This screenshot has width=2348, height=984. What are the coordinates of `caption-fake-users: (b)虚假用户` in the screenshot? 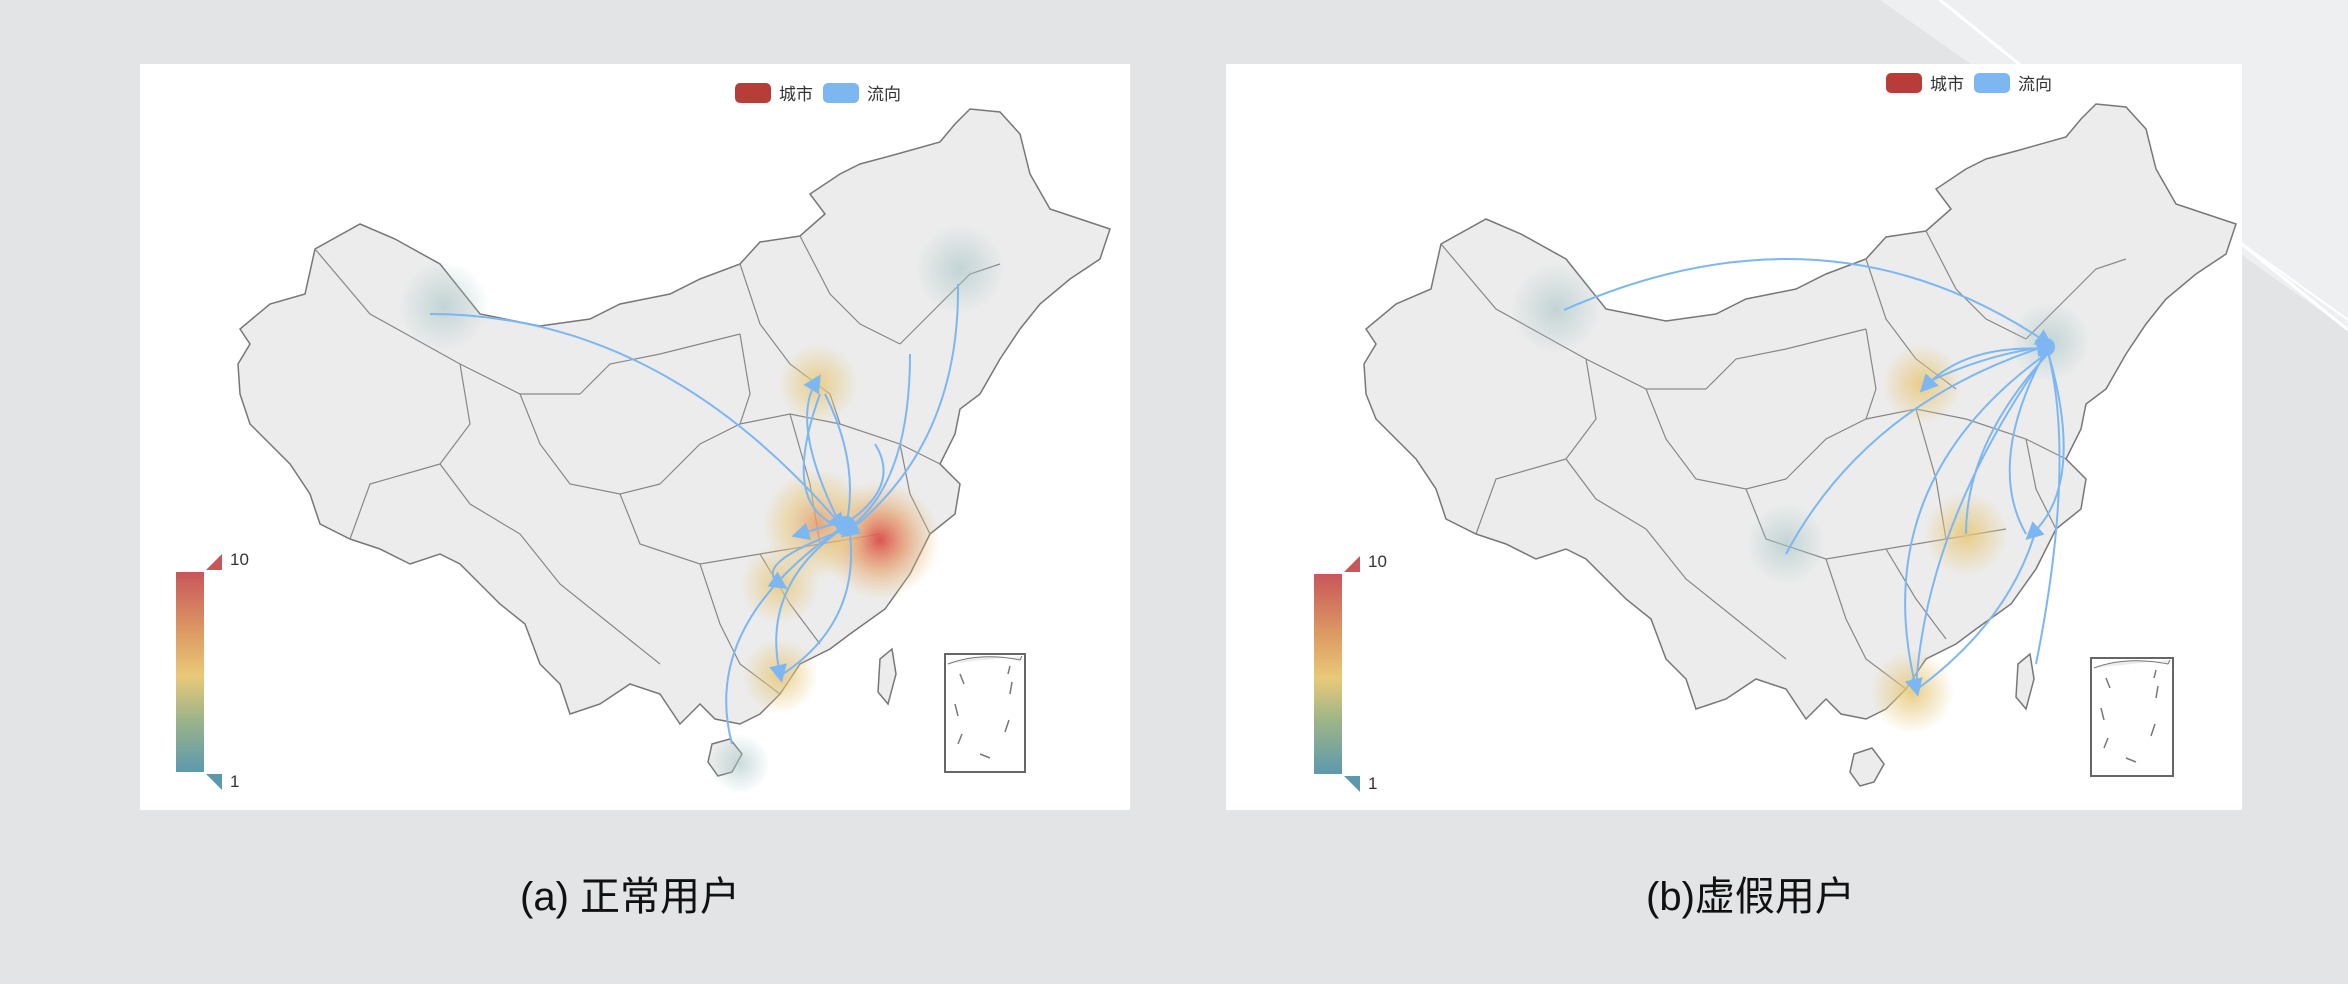 It's located at (1750, 897).